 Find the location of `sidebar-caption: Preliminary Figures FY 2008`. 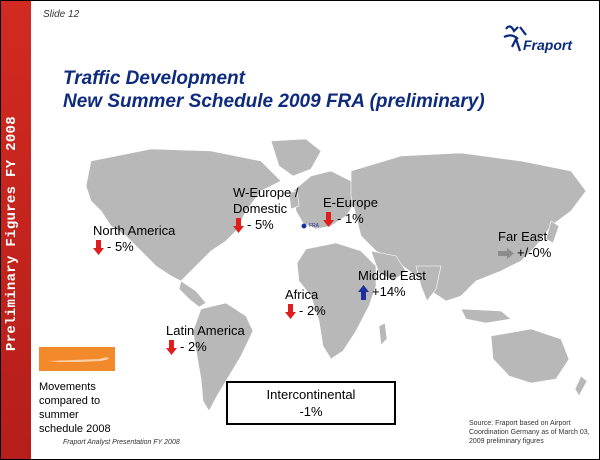

sidebar-caption: Preliminary Figures FY 2008 is located at coordinates (12, 233).